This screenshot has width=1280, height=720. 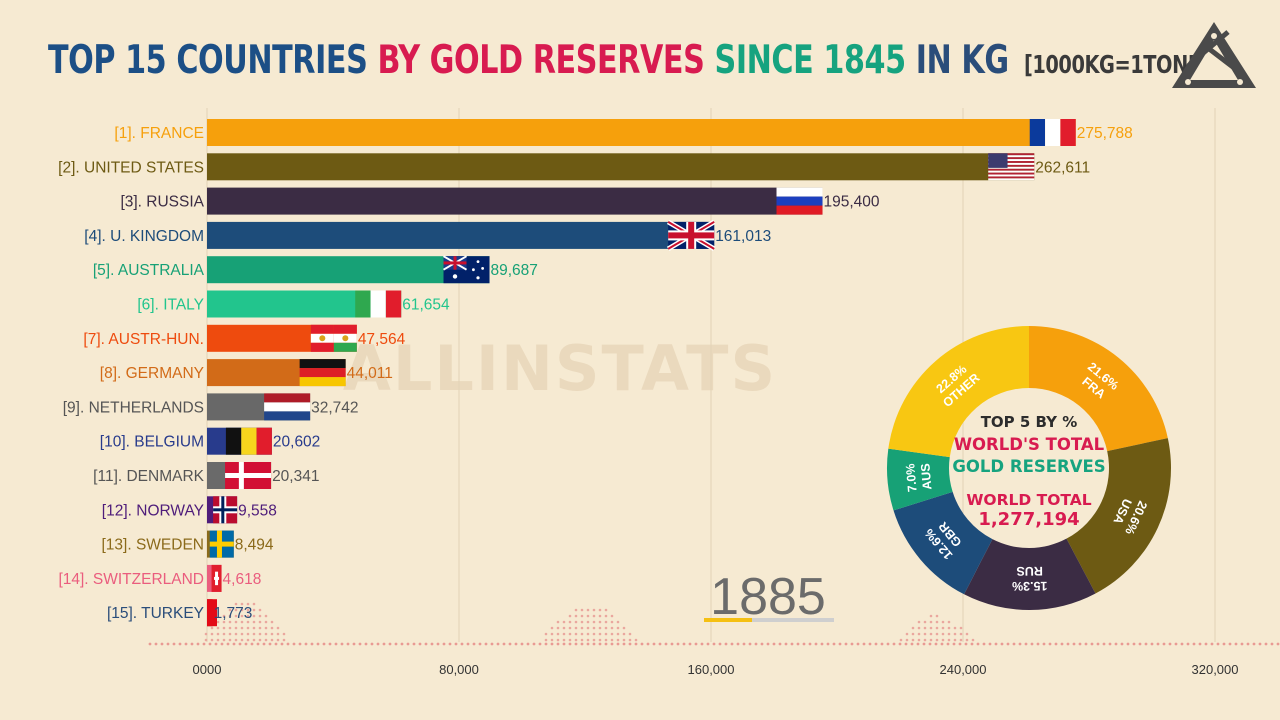 I want to click on usa-flag, so click(x=1011, y=167).